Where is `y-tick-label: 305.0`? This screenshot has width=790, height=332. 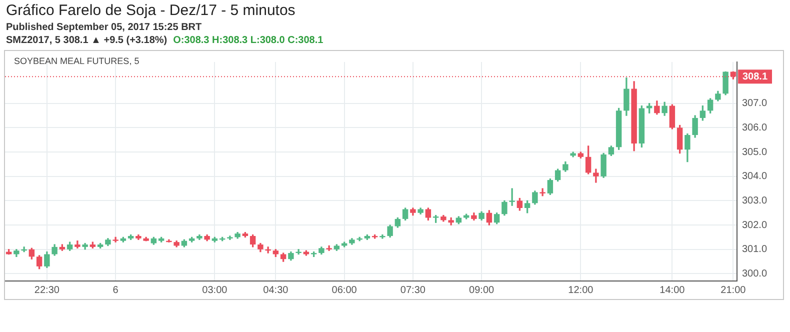
y-tick-label: 305.0 is located at coordinates (755, 152).